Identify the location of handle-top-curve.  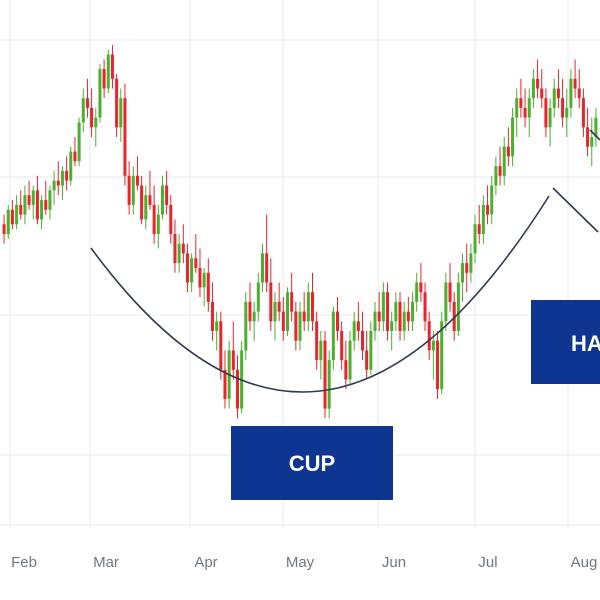
(594, 135).